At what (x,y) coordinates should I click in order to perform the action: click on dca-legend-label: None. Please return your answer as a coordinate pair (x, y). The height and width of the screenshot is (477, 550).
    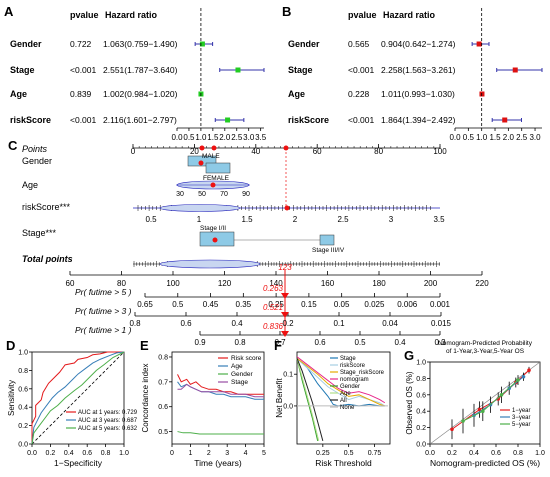
    Looking at the image, I should click on (347, 408).